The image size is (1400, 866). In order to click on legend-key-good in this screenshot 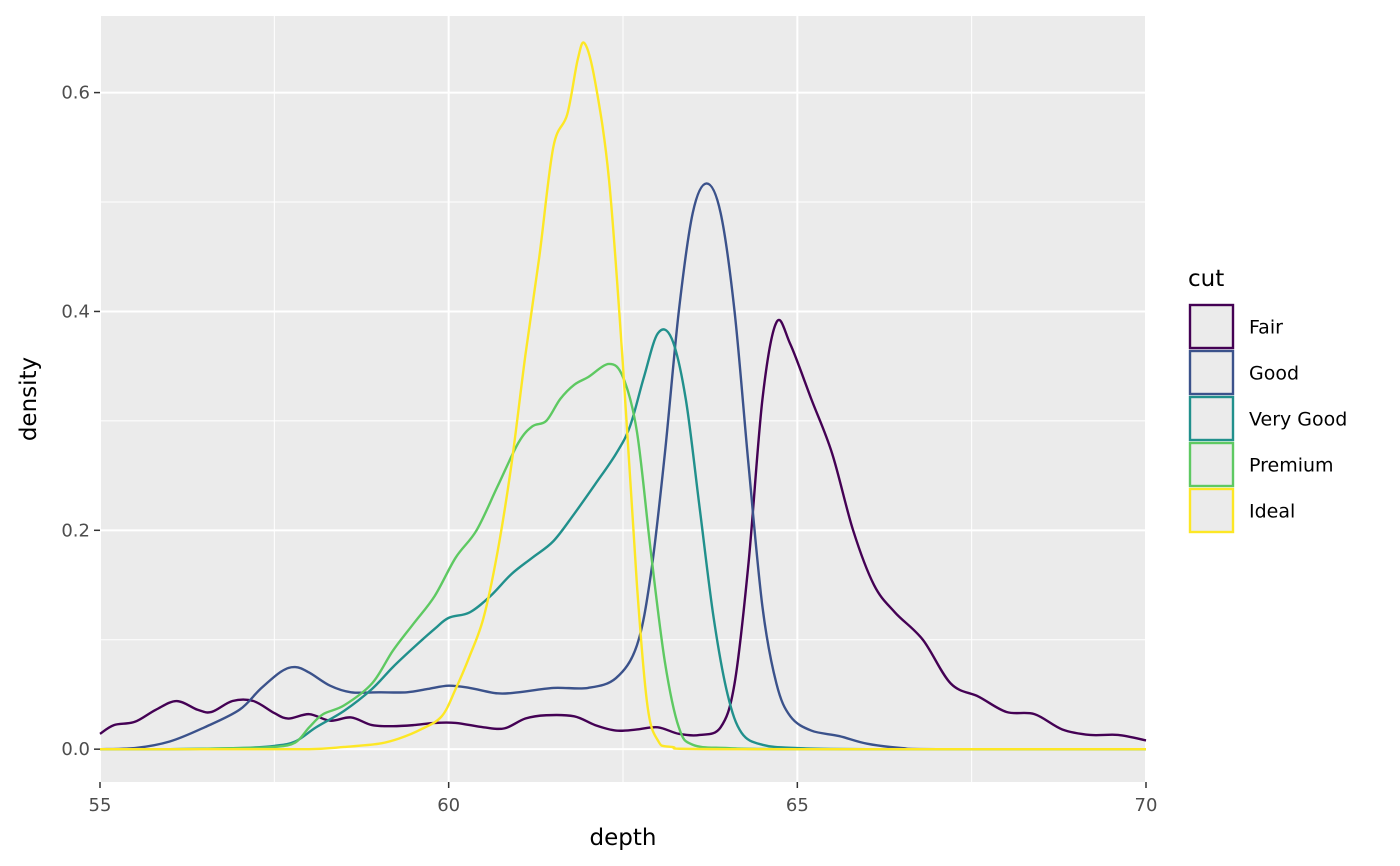, I will do `click(1211, 372)`.